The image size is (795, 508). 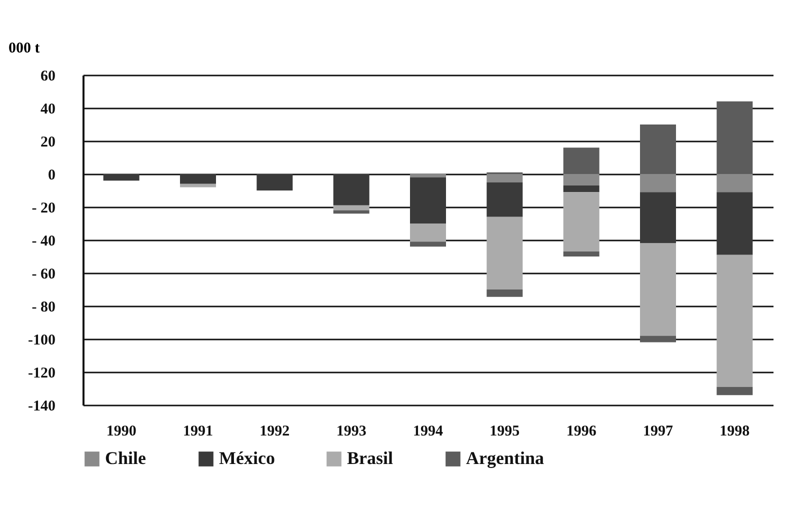 I want to click on x-tick-label: 1996, so click(x=581, y=432).